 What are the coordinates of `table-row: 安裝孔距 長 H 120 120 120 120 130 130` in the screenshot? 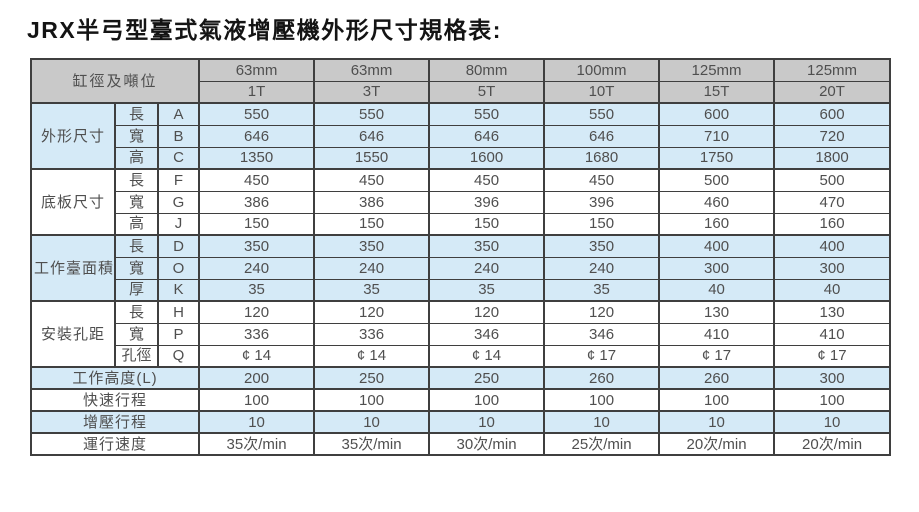 It's located at (461, 334).